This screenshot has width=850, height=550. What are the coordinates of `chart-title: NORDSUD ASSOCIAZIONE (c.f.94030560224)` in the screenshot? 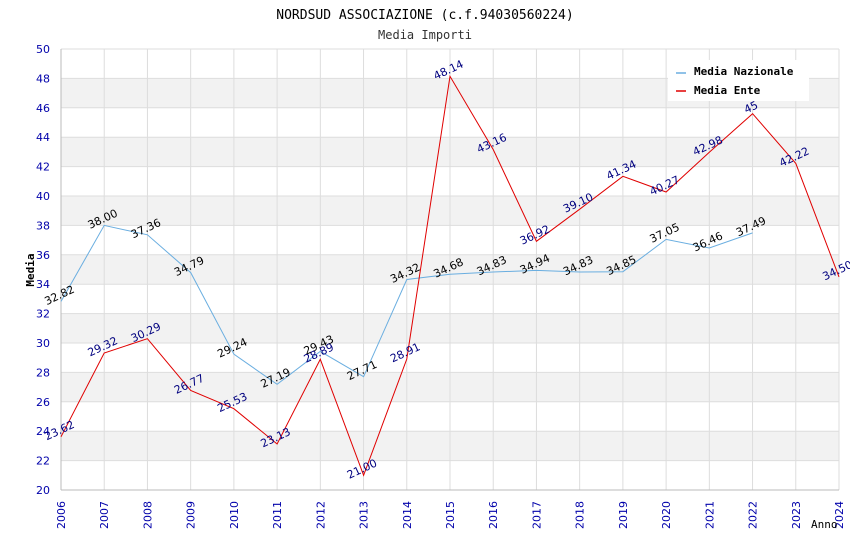 It's located at (424, 15).